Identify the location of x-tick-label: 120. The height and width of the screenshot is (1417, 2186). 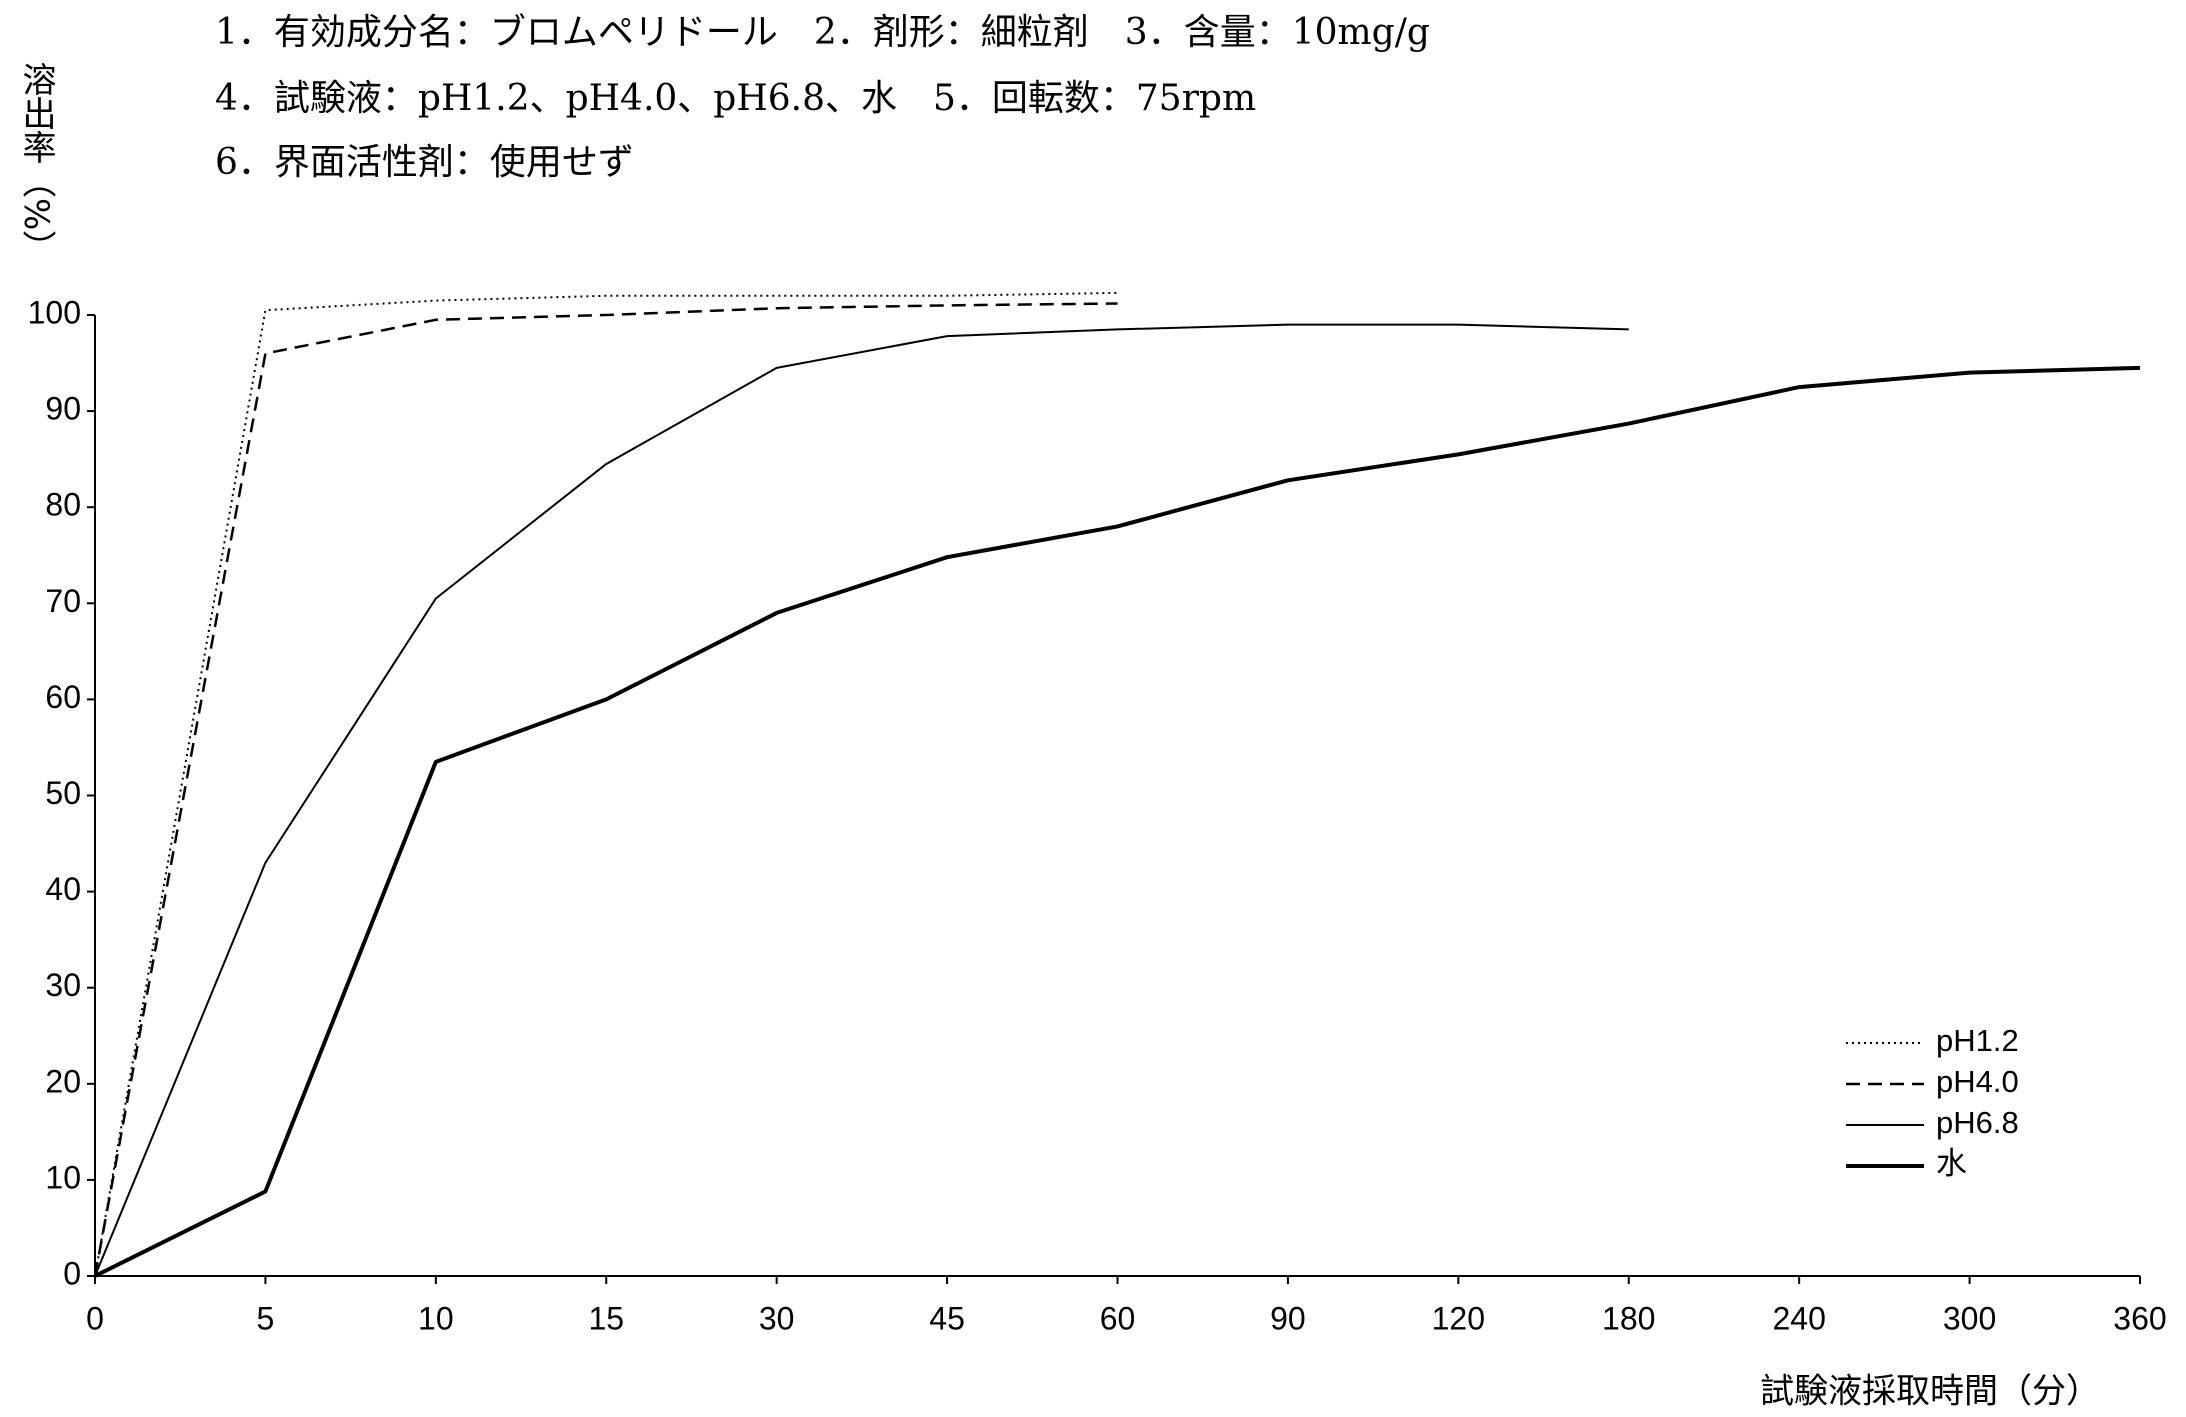
(1458, 1318).